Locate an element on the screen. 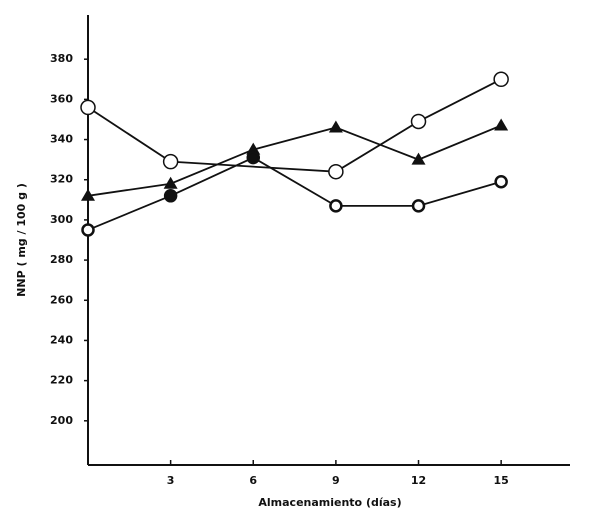 This screenshot has width=600, height=527. y-tick-label: 260 is located at coordinates (61, 299).